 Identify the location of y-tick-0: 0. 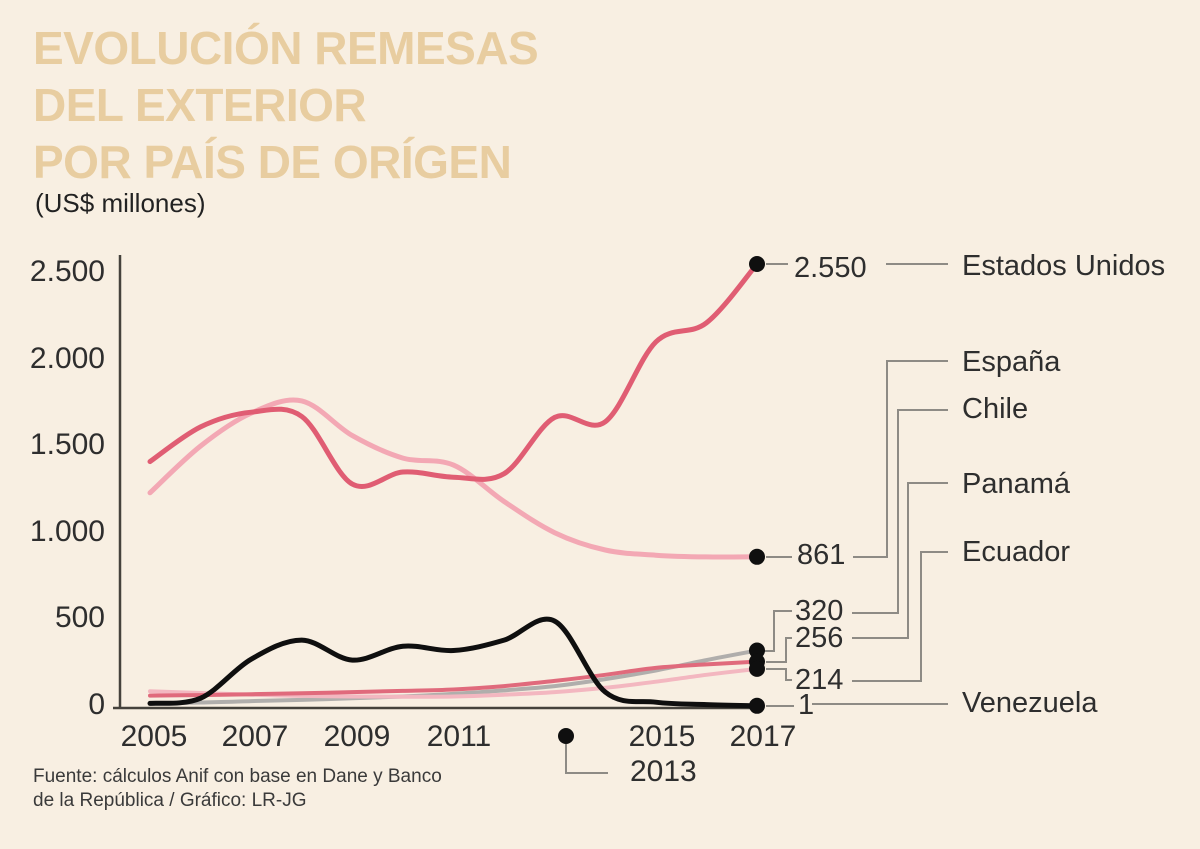
(96, 704).